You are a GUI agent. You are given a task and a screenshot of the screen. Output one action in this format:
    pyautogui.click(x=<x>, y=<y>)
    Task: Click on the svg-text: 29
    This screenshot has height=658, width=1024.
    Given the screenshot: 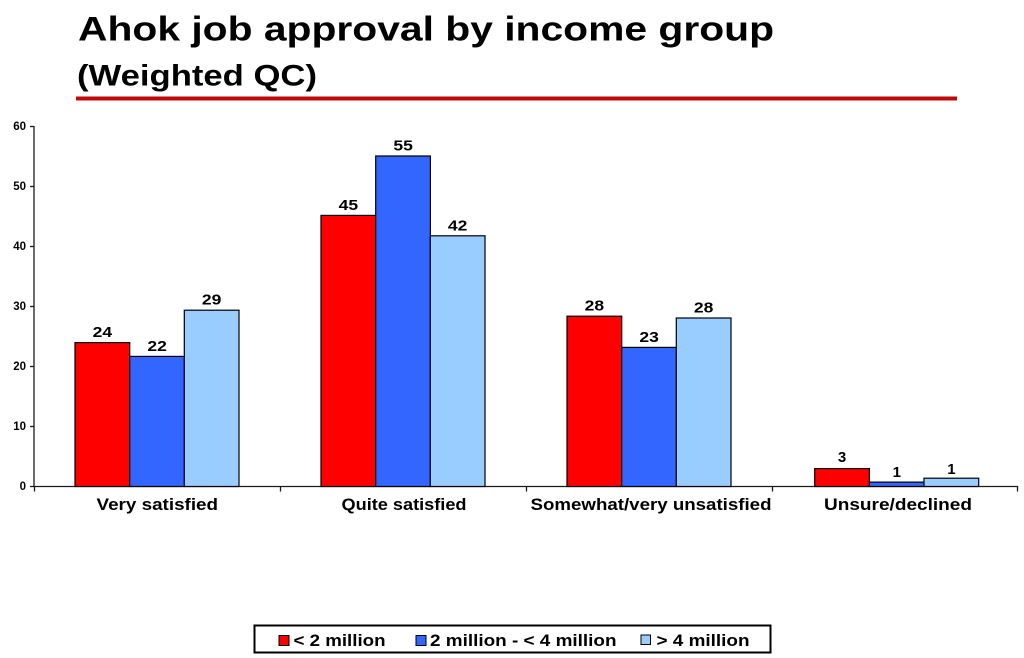 What is the action you would take?
    pyautogui.click(x=212, y=300)
    